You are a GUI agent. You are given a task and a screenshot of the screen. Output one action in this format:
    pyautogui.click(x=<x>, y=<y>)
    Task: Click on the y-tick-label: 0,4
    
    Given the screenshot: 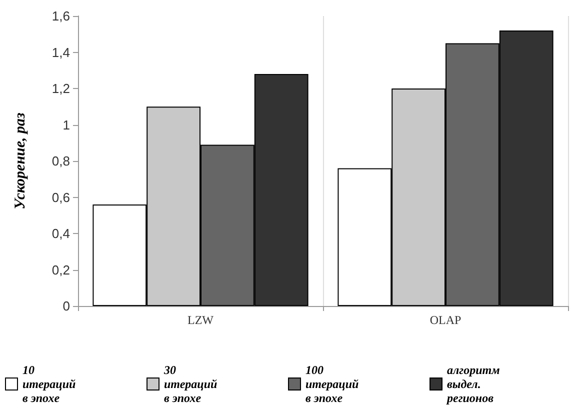 What is the action you would take?
    pyautogui.click(x=61, y=233)
    